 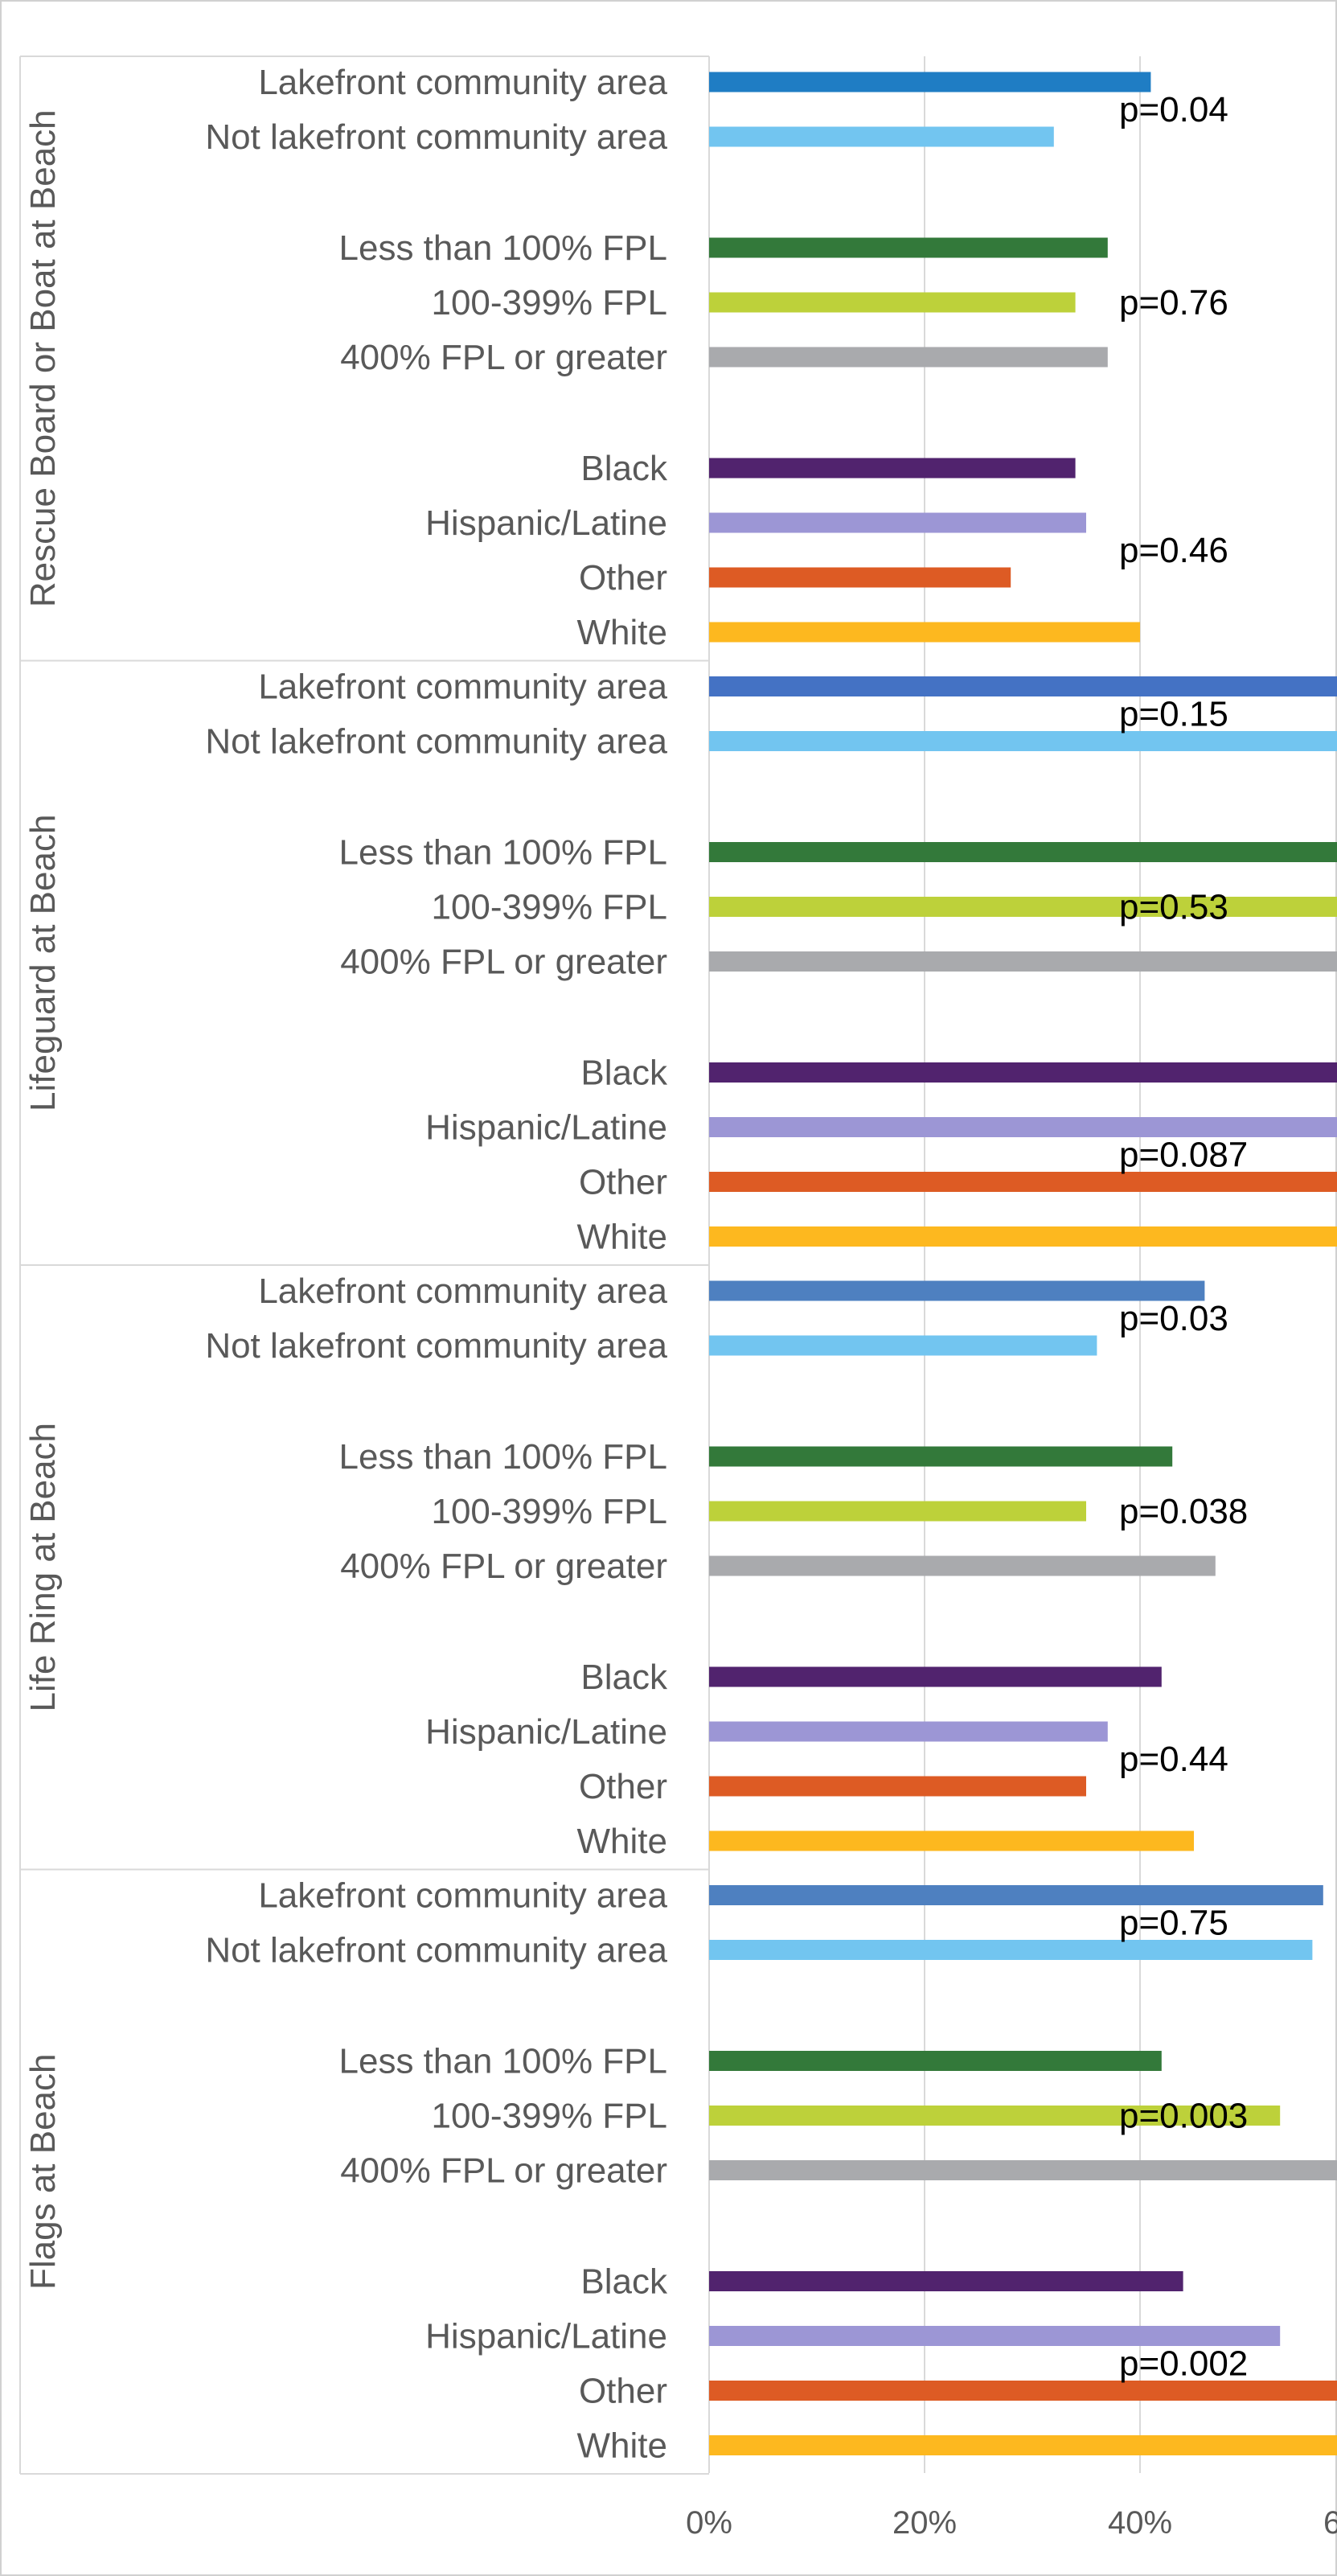 I want to click on group-label: Rescue Board or Boat at Beach, so click(x=43, y=358).